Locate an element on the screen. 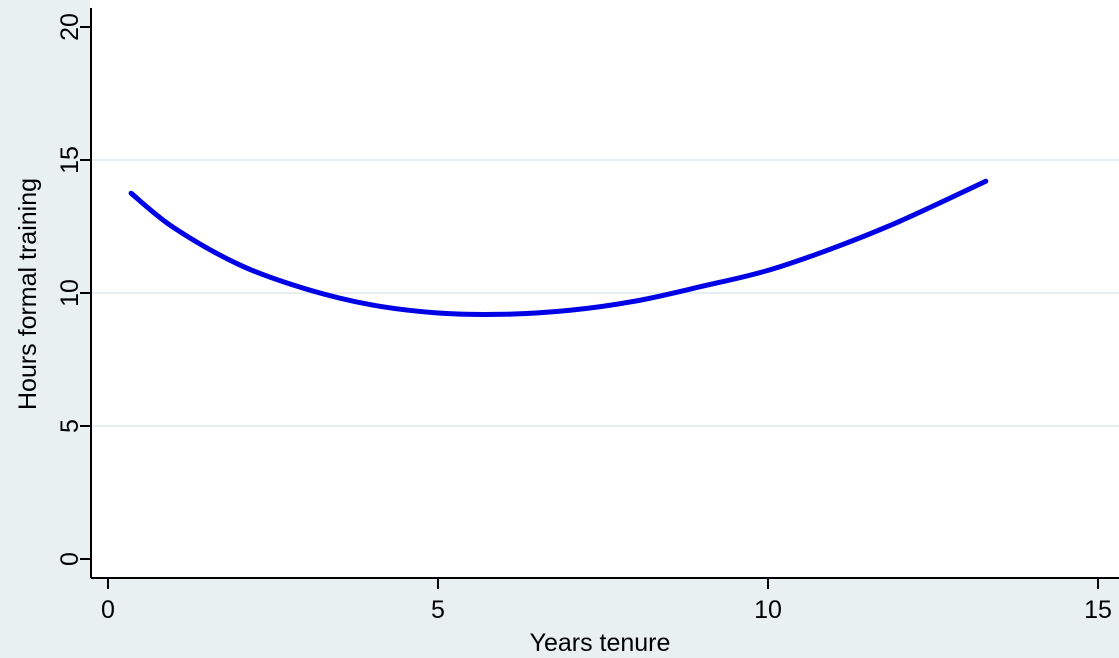 This screenshot has height=658, width=1119. y-tick-label-15: 15 is located at coordinates (70, 160).